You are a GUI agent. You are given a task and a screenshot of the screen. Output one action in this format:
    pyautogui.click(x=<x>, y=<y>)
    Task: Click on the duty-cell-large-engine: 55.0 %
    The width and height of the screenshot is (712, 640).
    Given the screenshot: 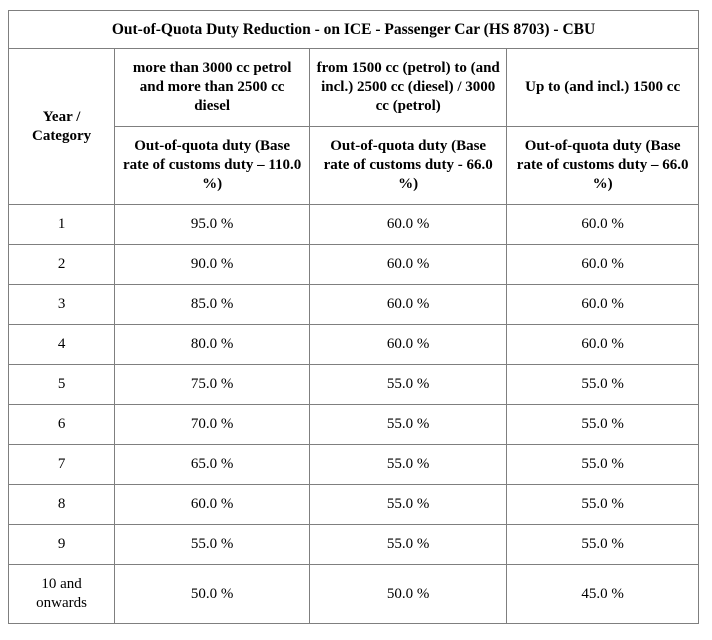 What is the action you would take?
    pyautogui.click(x=212, y=544)
    